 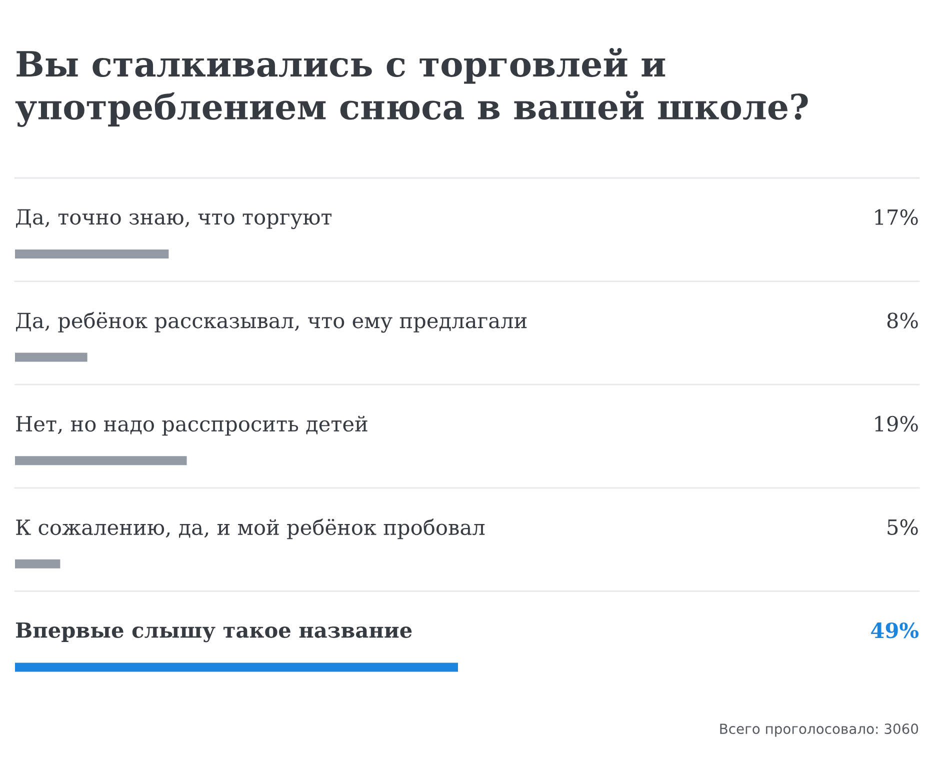 I want to click on chart-title: Вы сталкивались с торговлей и употреблением снюса в вашей школе?, so click(x=411, y=87).